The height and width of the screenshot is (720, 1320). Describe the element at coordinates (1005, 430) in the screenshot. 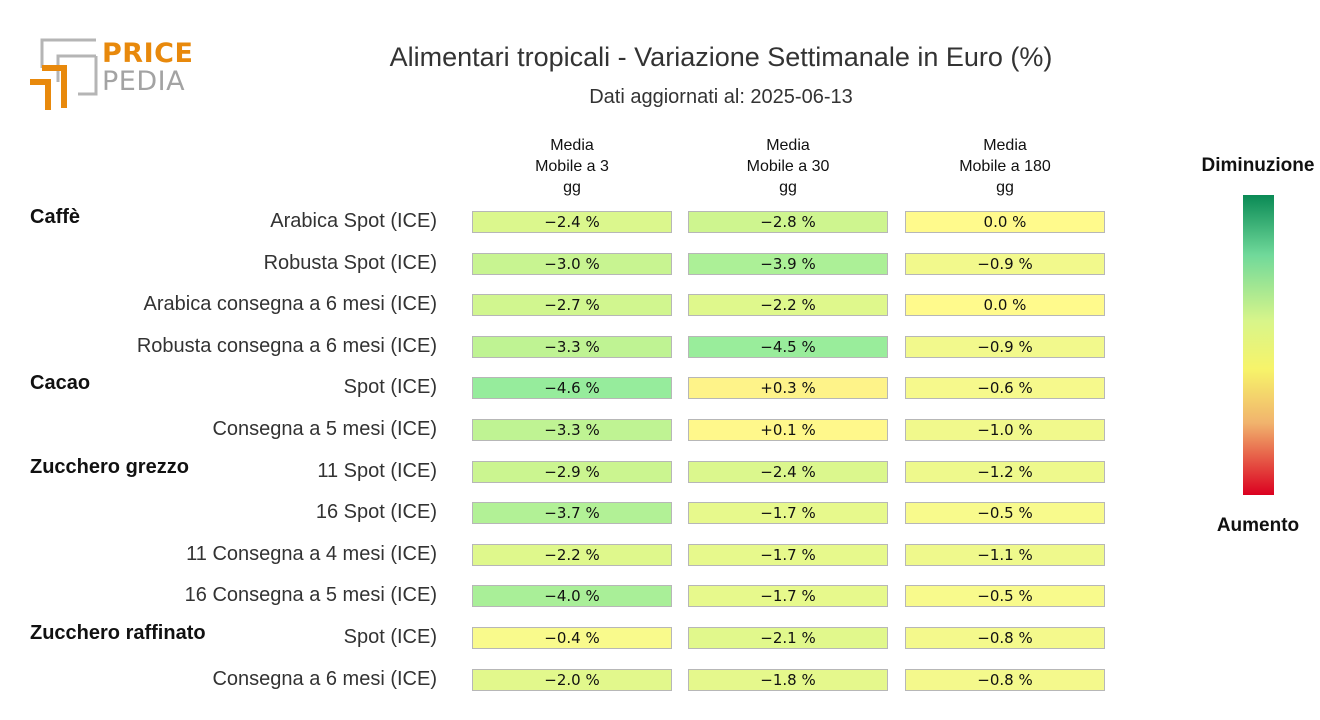

I see `heatmap-cell: −1.0 %` at that location.